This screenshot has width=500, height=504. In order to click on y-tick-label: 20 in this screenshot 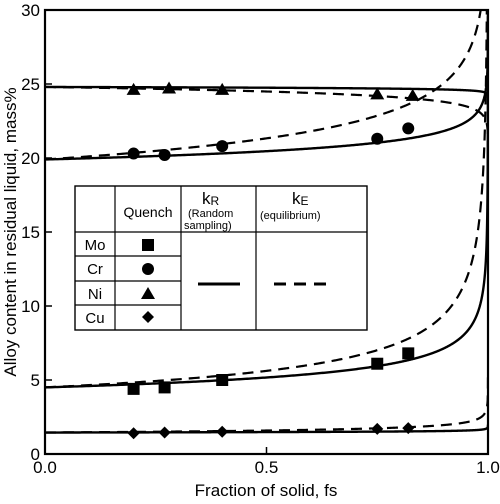, I will do `click(30, 158)`.